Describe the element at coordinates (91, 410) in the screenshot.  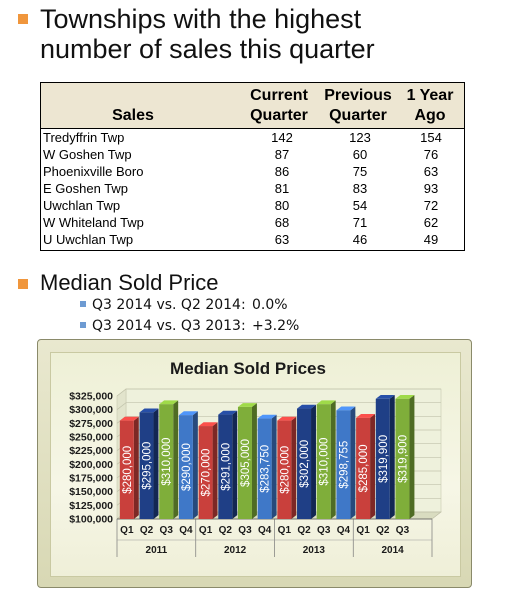
I see `y-tick-label: $300,000` at that location.